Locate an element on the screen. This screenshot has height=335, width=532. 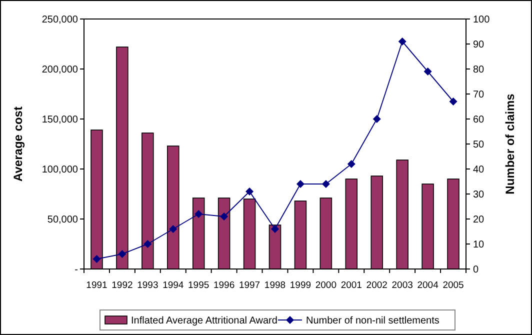
x-tick-label: 1993 is located at coordinates (147, 285).